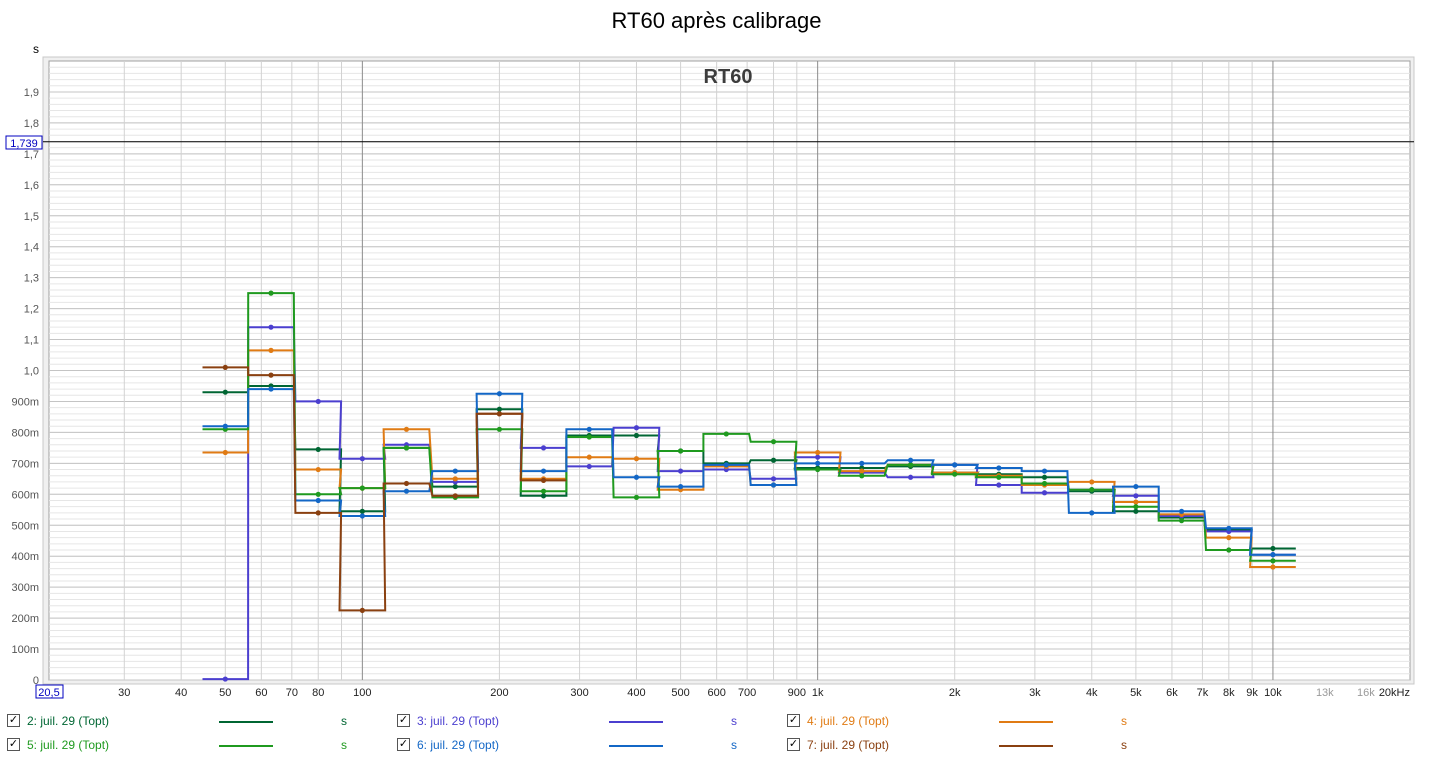 The width and height of the screenshot is (1433, 761). Describe the element at coordinates (68, 745) in the screenshot. I see `legend-label: 5: juil. 29 (Topt)` at that location.